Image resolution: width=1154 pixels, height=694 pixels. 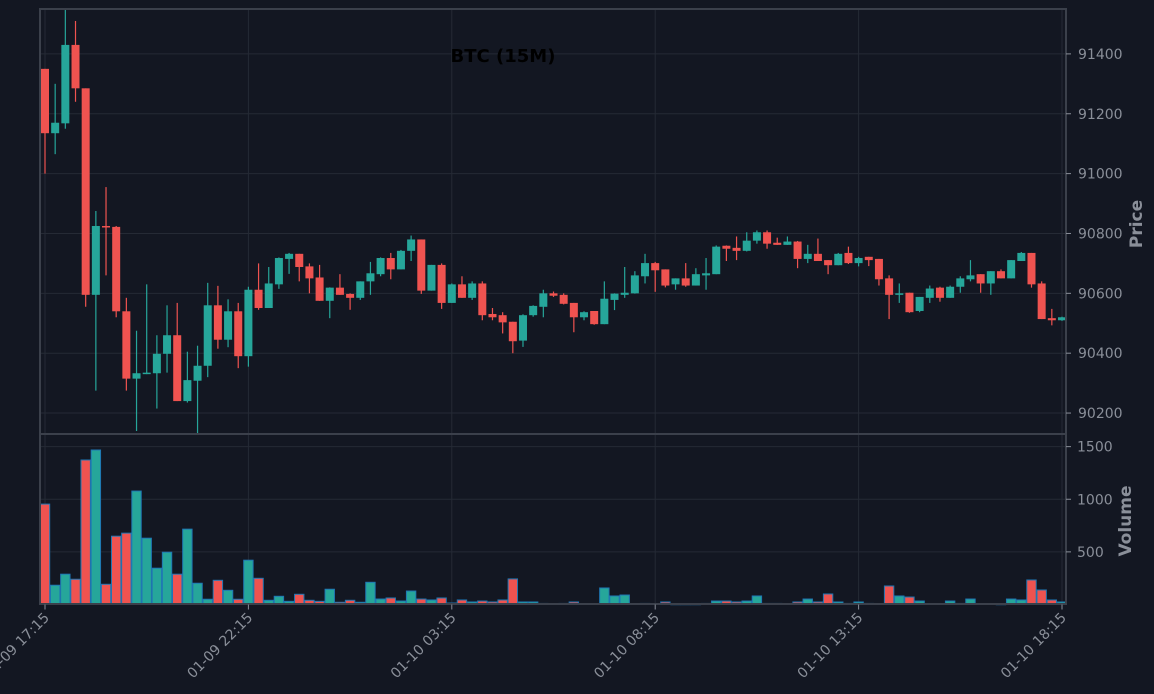 What do you see at coordinates (627, 646) in the screenshot?
I see `x-tick-label: 01-10 08:15` at bounding box center [627, 646].